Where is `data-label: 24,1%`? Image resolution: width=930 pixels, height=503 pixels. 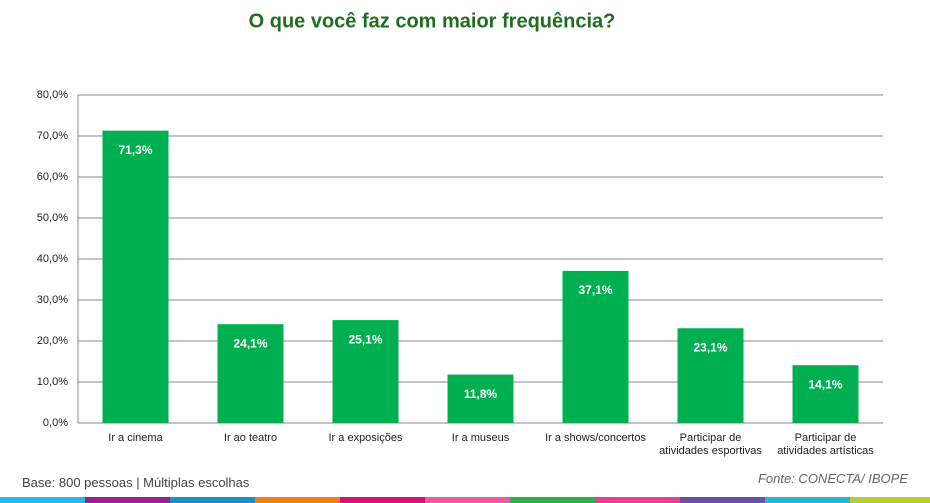 data-label: 24,1% is located at coordinates (250, 343).